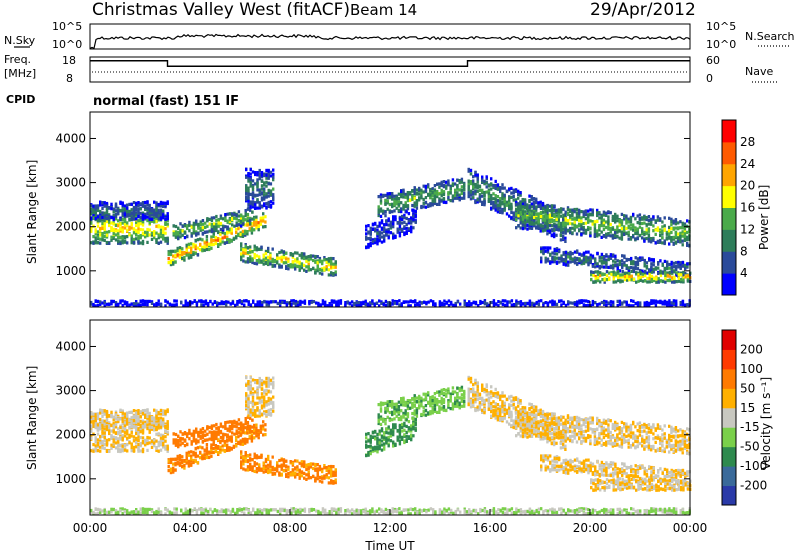 The image size is (800, 554). I want to click on power-cell-1939, so click(384, 225).